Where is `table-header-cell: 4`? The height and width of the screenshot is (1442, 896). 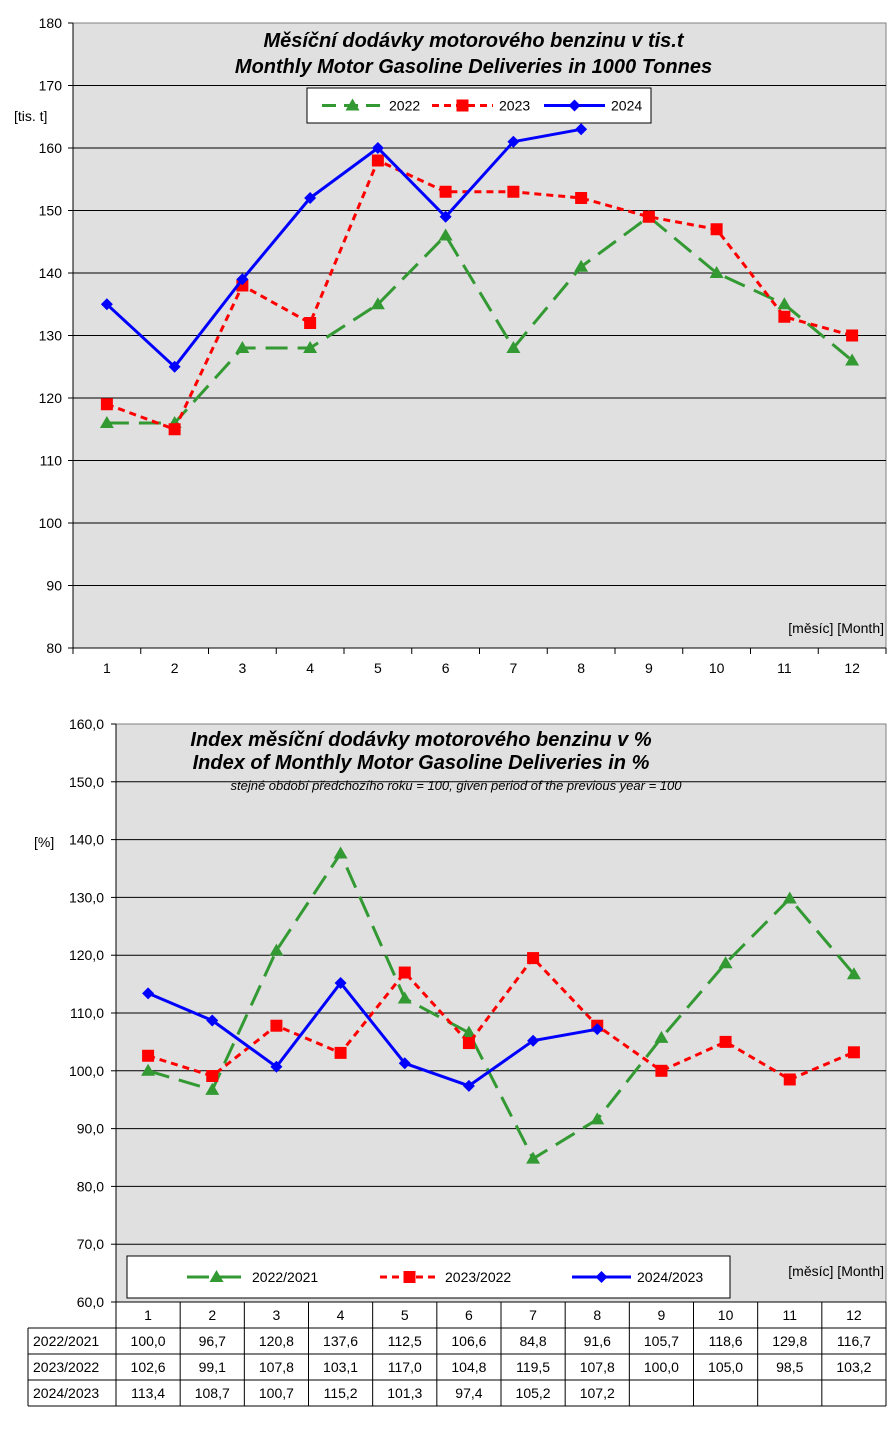
table-header-cell: 4 is located at coordinates (341, 1315).